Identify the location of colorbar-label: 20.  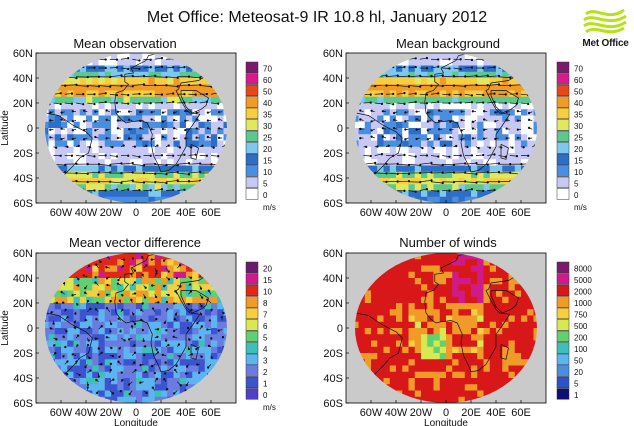
(578, 149).